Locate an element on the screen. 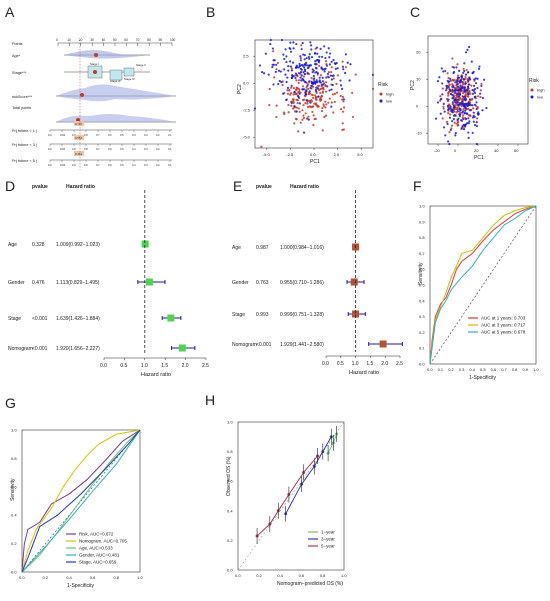 This screenshot has height=601, width=550. row-hazard-ratio: 1.929(1.441−2.580) is located at coordinates (302, 345).